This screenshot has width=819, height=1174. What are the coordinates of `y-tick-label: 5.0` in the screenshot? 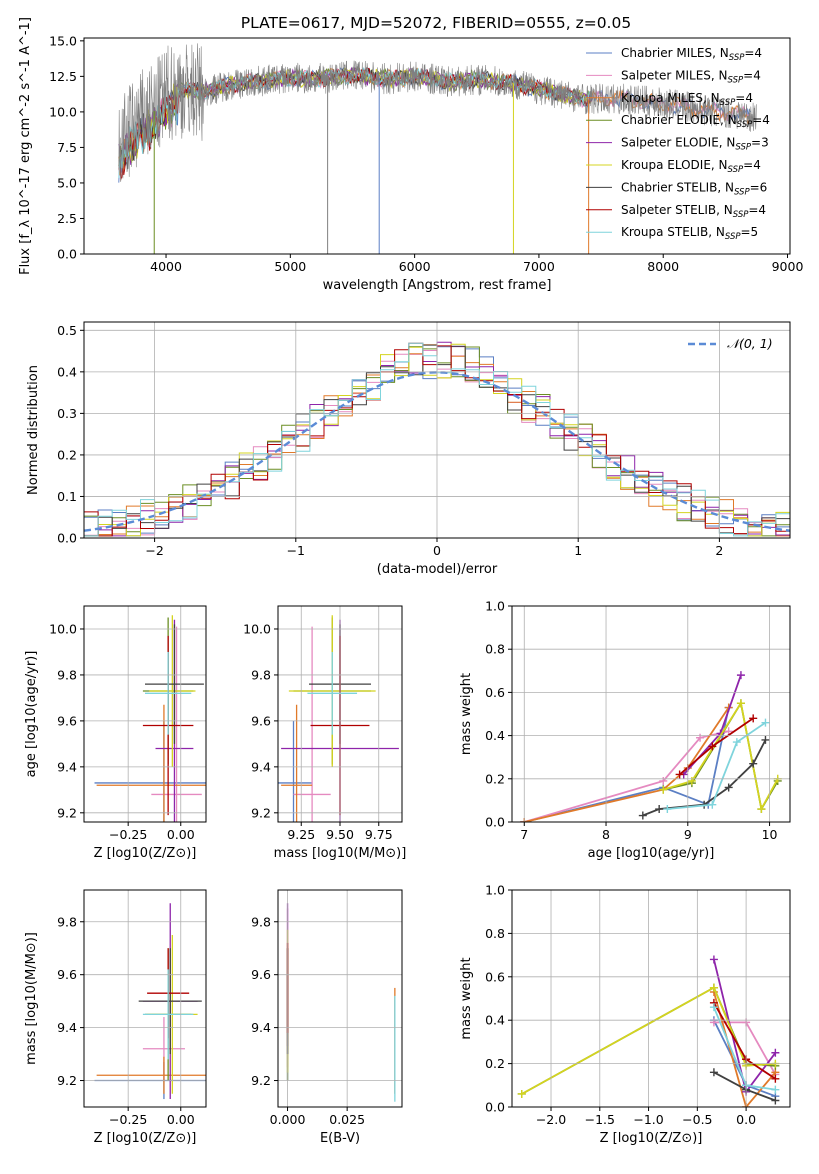 It's located at (67, 182).